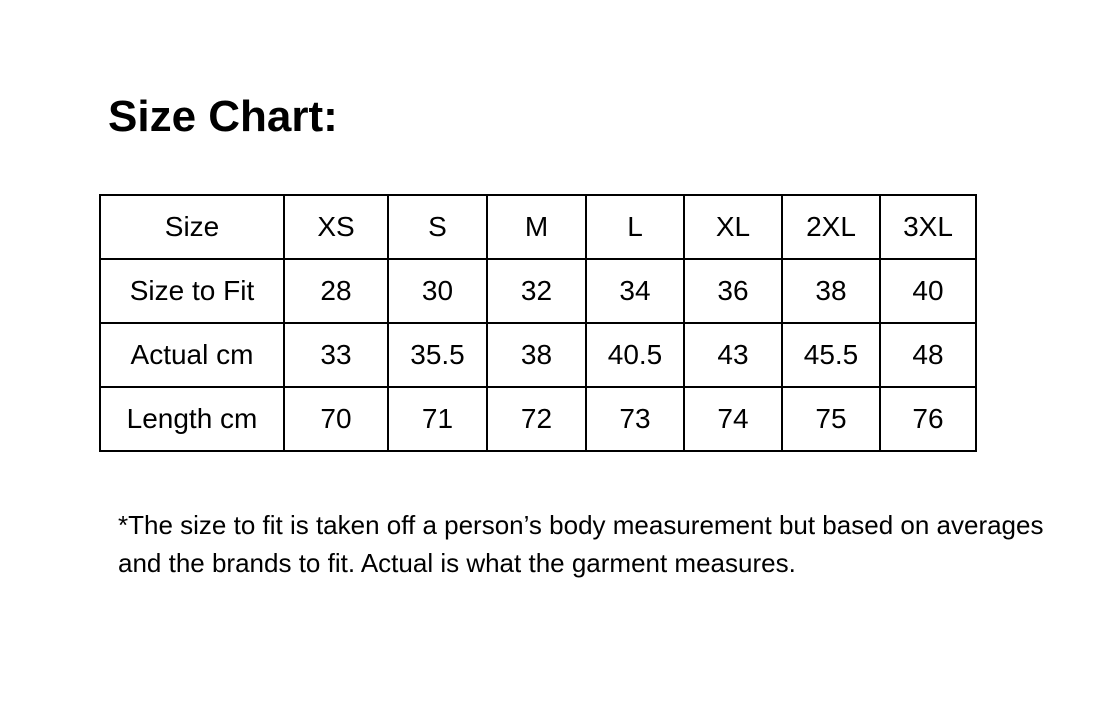 The height and width of the screenshot is (716, 1120). Describe the element at coordinates (192, 227) in the screenshot. I see `table-cell: Size` at that location.